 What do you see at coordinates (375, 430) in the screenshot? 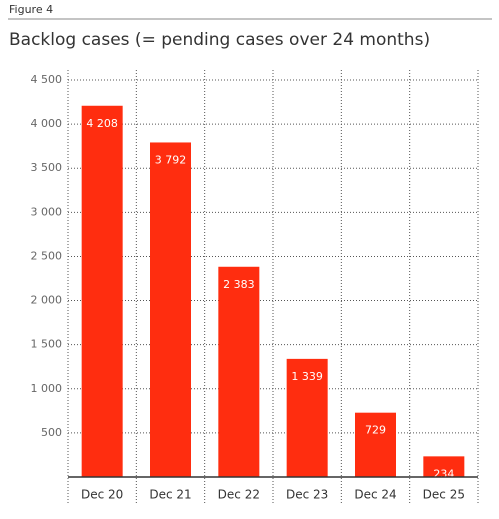
I see `value-label: 729` at bounding box center [375, 430].